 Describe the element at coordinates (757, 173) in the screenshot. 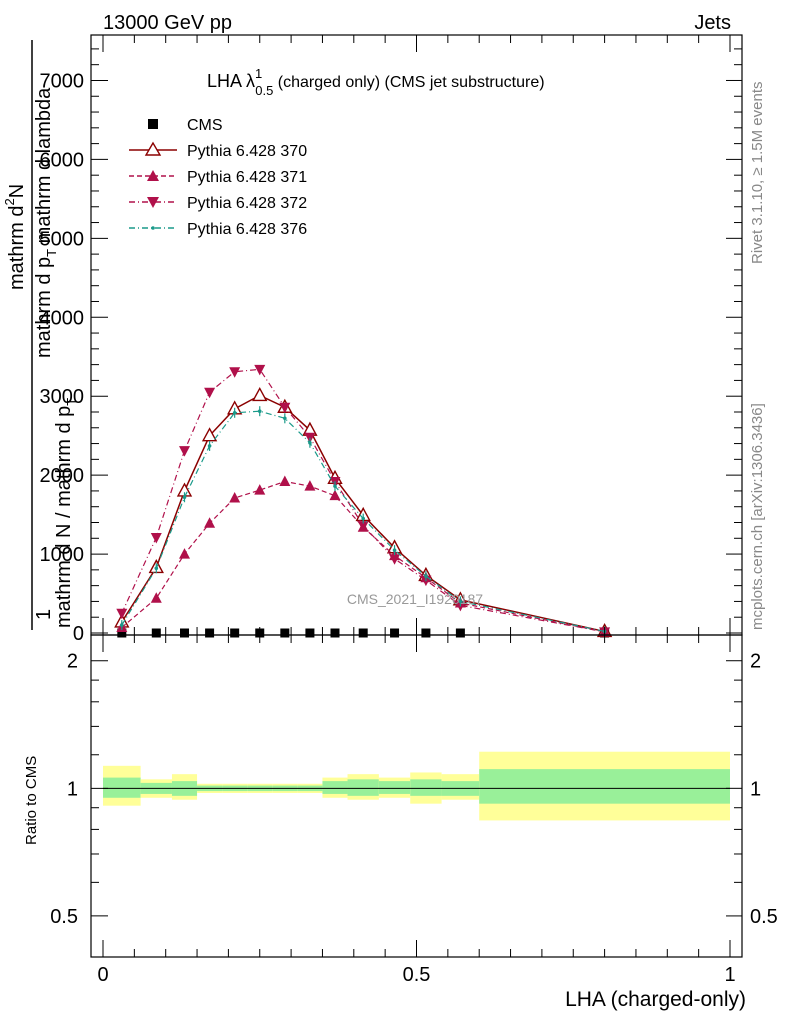

I see `rivet-version-label: Rivet 3.1.10, ≥ 1.5M events` at that location.